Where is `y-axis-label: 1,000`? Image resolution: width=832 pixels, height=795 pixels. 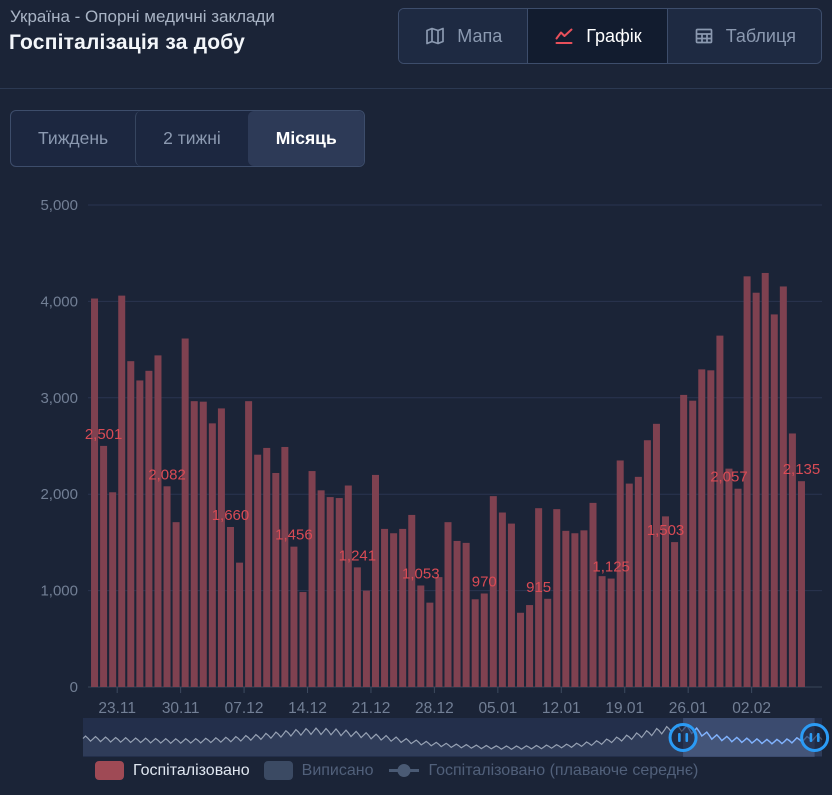
y-axis-label: 1,000 is located at coordinates (59, 591).